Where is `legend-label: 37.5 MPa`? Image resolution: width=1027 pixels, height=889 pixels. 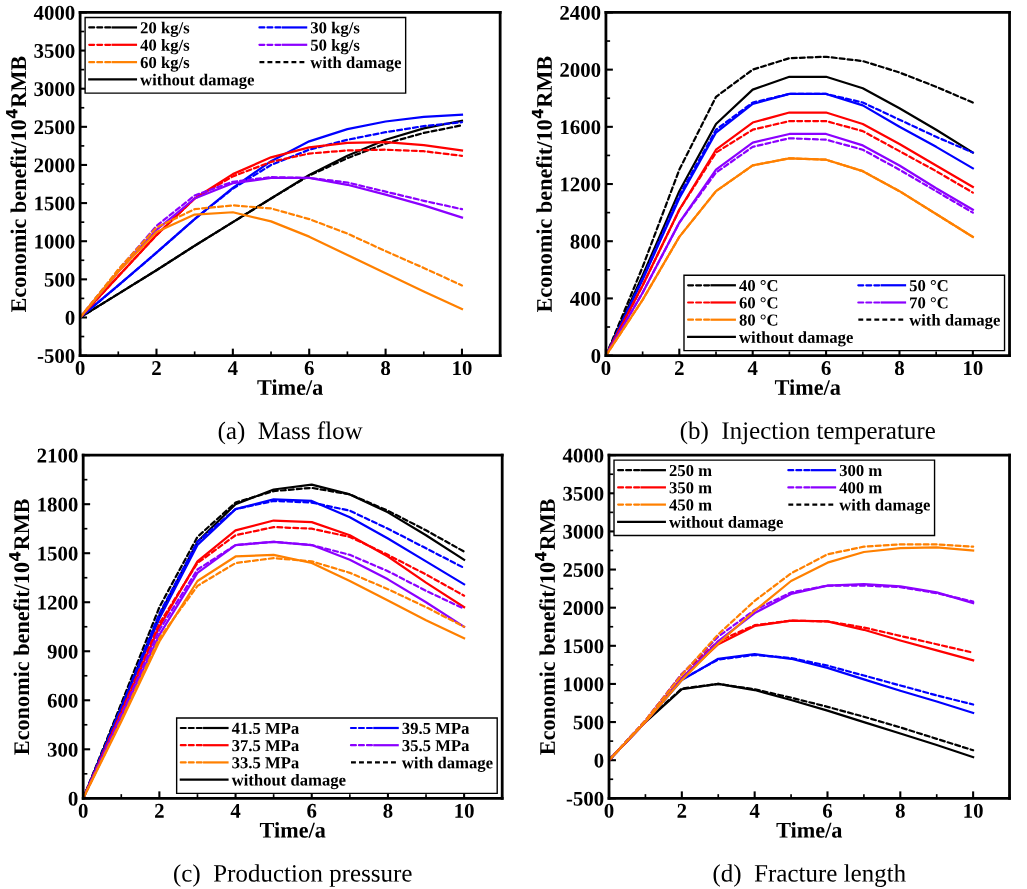
legend-label: 37.5 MPa is located at coordinates (265, 746).